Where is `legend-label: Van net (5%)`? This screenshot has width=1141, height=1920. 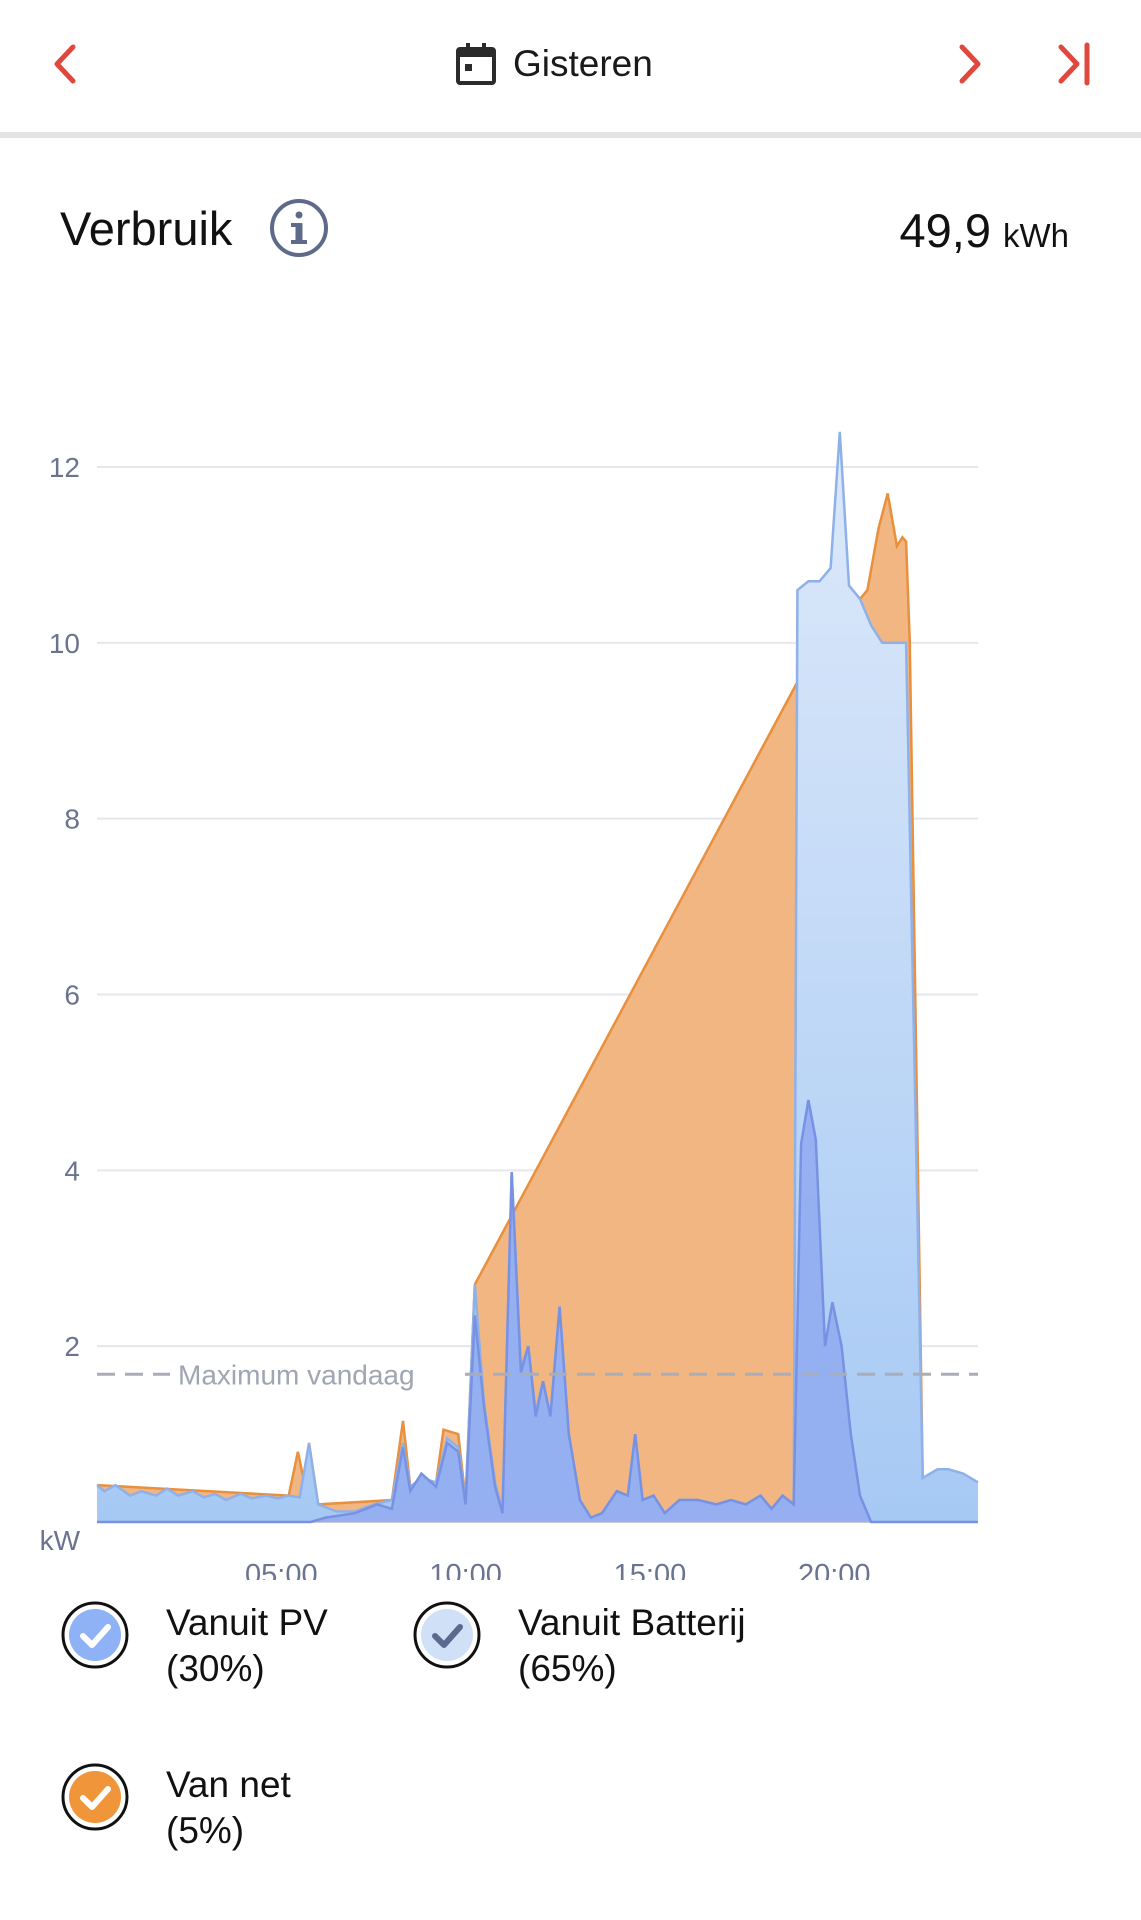
legend-label: Van net (5%) is located at coordinates (228, 1808).